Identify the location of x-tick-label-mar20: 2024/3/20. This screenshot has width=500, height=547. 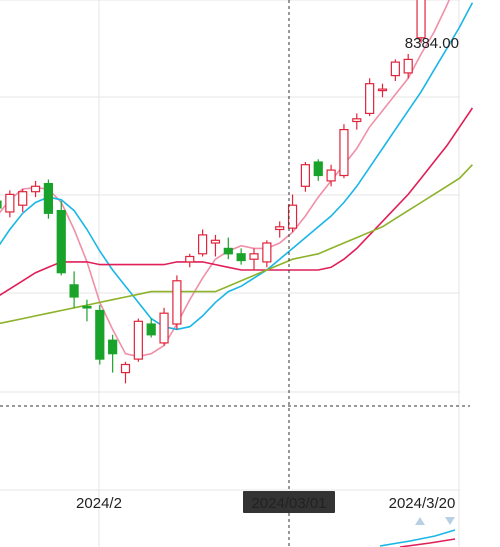
(422, 503).